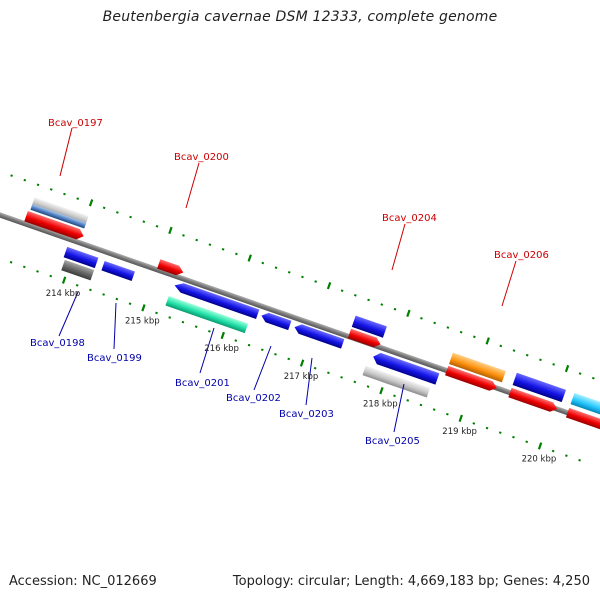 The height and width of the screenshot is (600, 600). What do you see at coordinates (202, 383) in the screenshot?
I see `gene-label-bcav-0201: Bcav_0201` at bounding box center [202, 383].